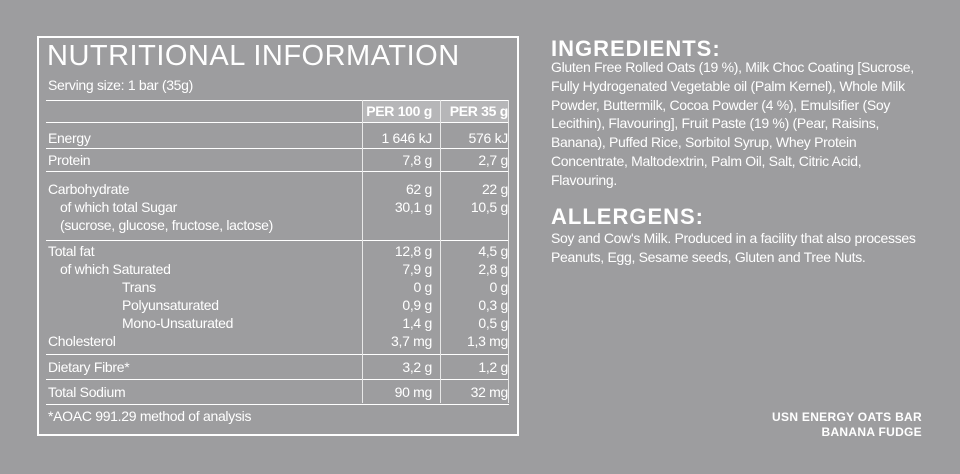 The width and height of the screenshot is (960, 474). I want to click on row-label: Mono-Unsaturated, so click(178, 323).